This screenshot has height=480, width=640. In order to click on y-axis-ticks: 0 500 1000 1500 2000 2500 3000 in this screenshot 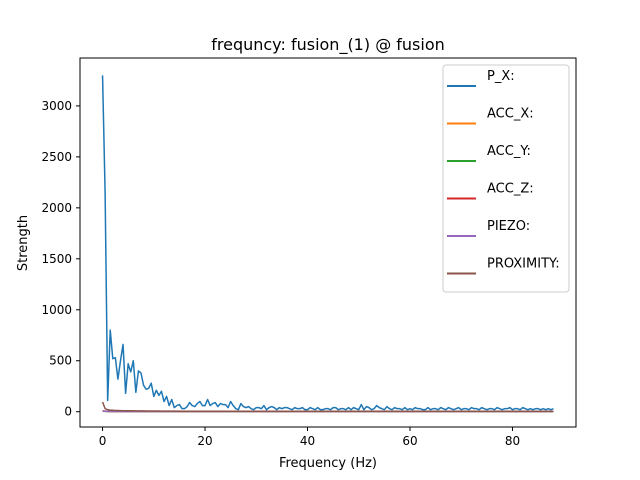, I will do `click(60, 259)`.